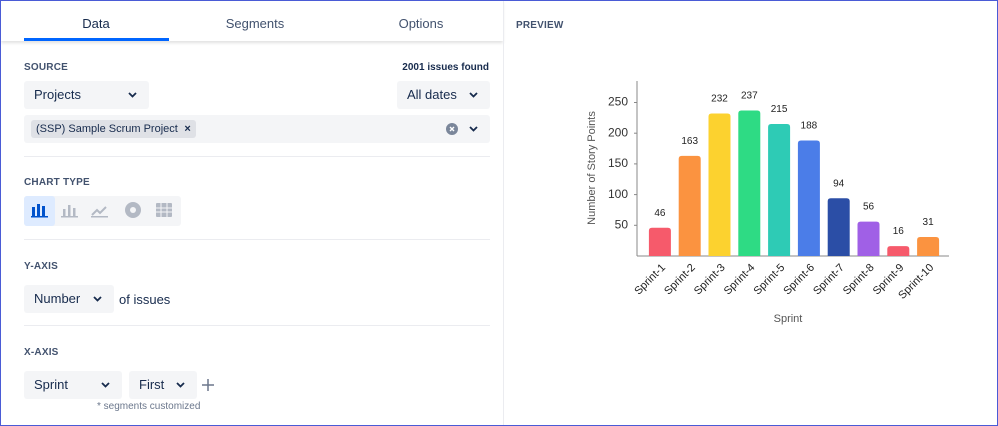  What do you see at coordinates (719, 99) in the screenshot?
I see `value-label: 232` at bounding box center [719, 99].